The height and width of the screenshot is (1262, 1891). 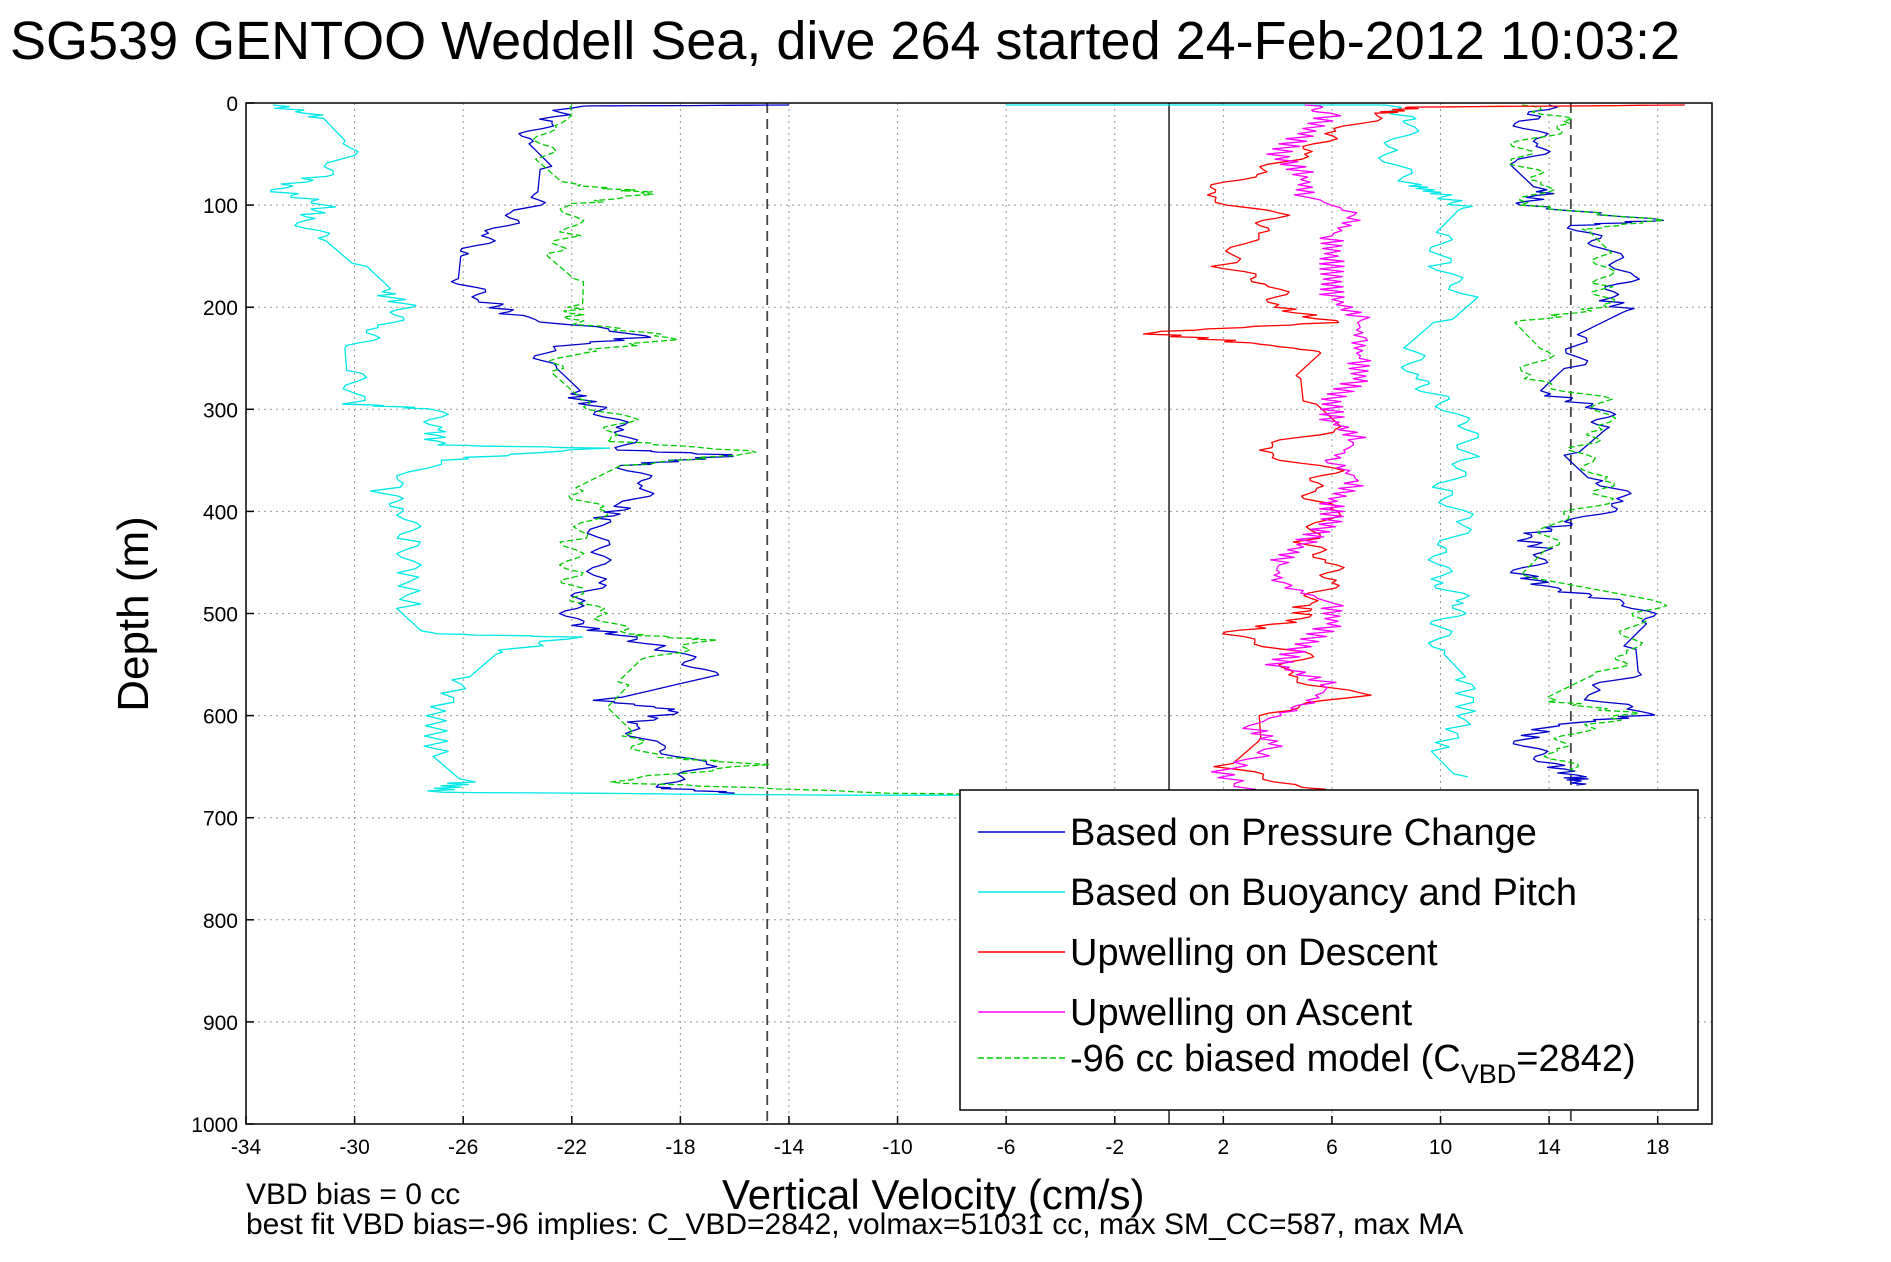 I want to click on y-tick-label: 0, so click(x=232, y=104).